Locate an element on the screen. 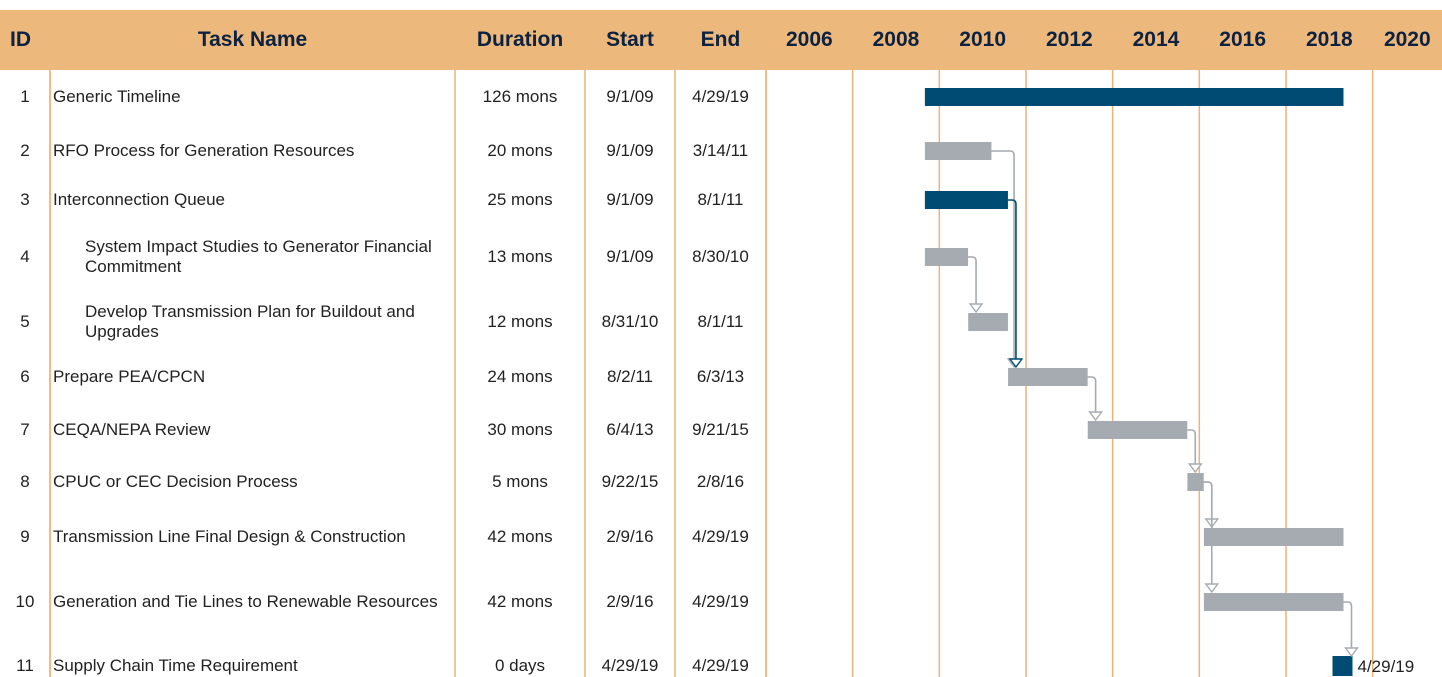 The image size is (1442, 677). task-id: 4 is located at coordinates (25, 256).